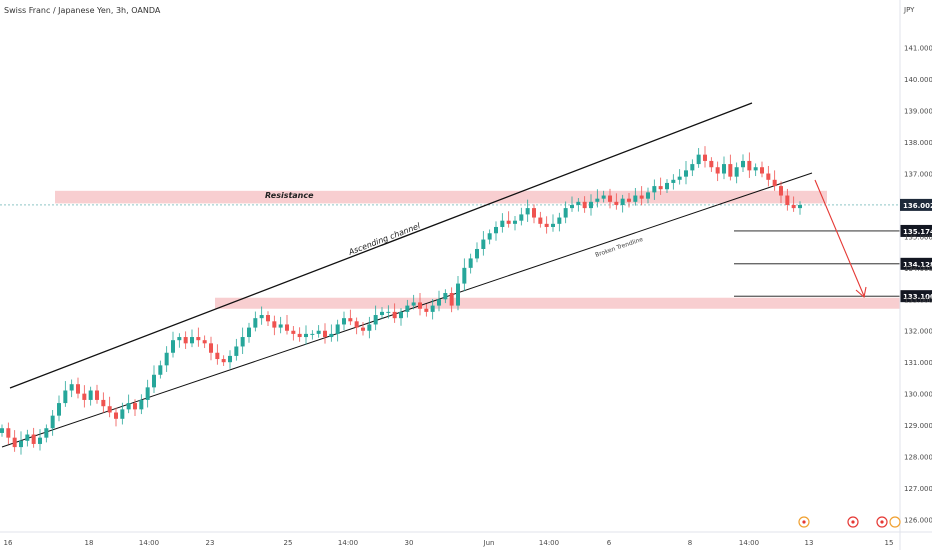 The height and width of the screenshot is (550, 932). I want to click on price-tick: 132.000, so click(918, 332).